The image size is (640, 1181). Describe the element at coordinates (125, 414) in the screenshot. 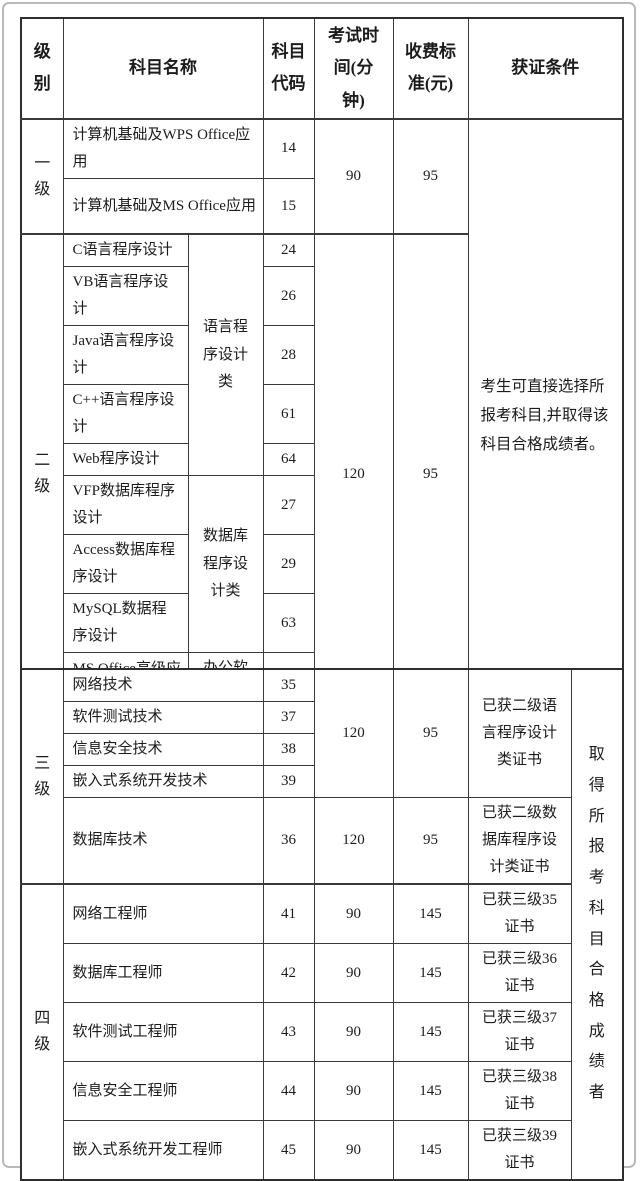

I see `subject-cell: C++语言程序设计` at that location.